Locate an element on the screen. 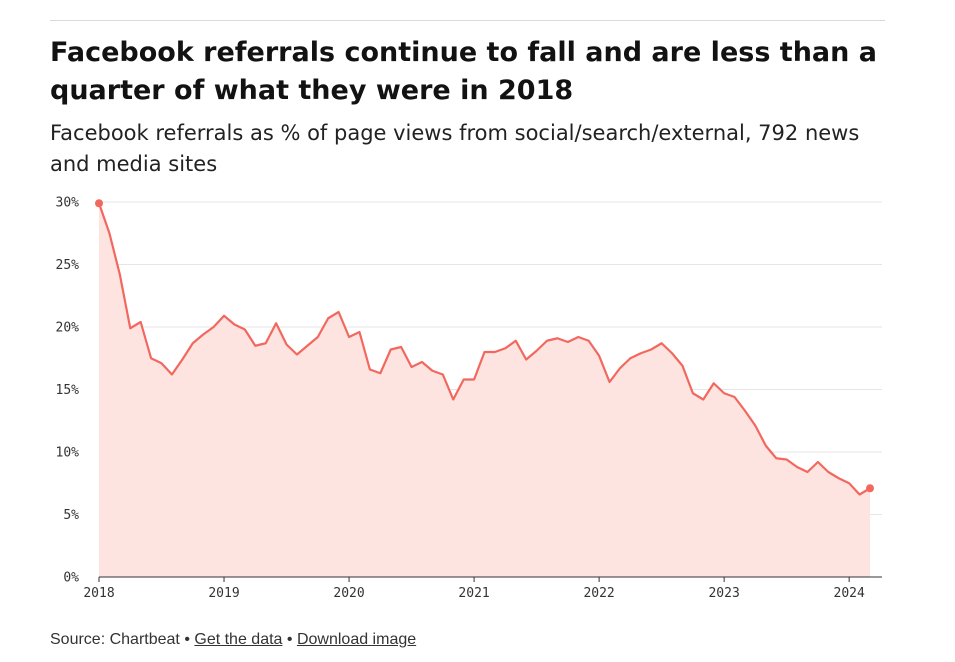 The width and height of the screenshot is (955, 662). source-note: Source: Chartbeat is located at coordinates (115, 639).